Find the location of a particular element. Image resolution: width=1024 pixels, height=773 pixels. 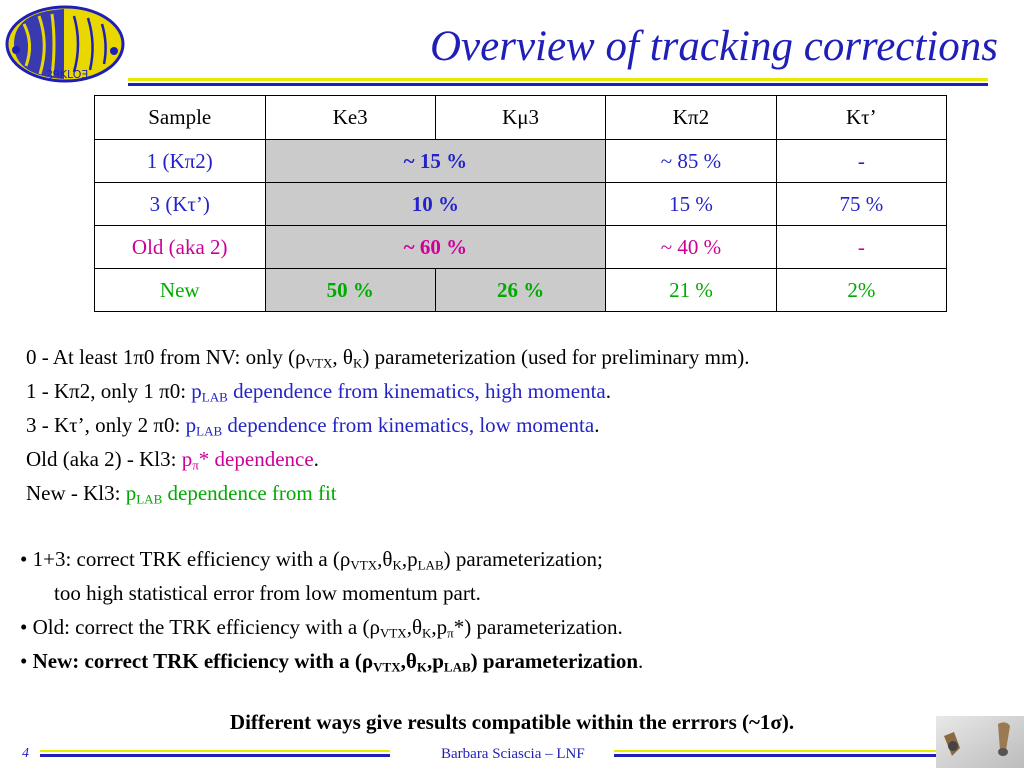

row-label: 3 (Kτ’) is located at coordinates (180, 204).